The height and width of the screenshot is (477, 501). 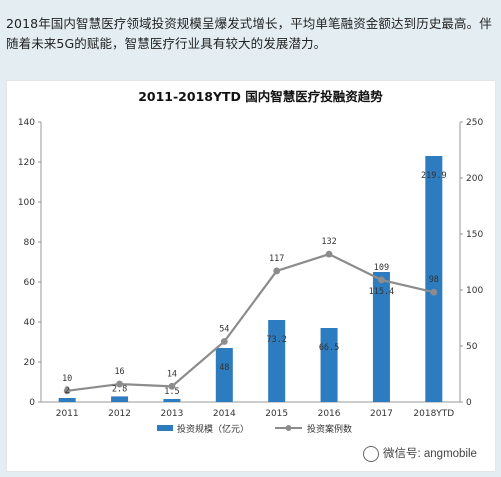 I want to click on line-data-label: 10, so click(x=67, y=379).